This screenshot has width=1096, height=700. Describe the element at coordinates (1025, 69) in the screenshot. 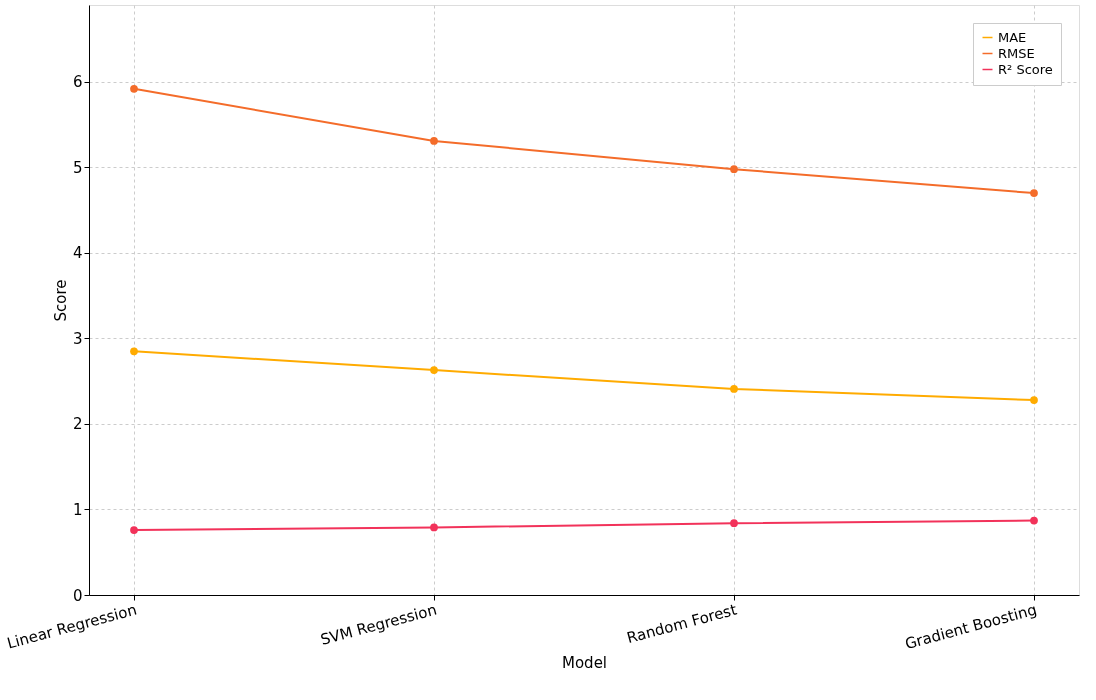

I see `legend-label: R² Score` at that location.